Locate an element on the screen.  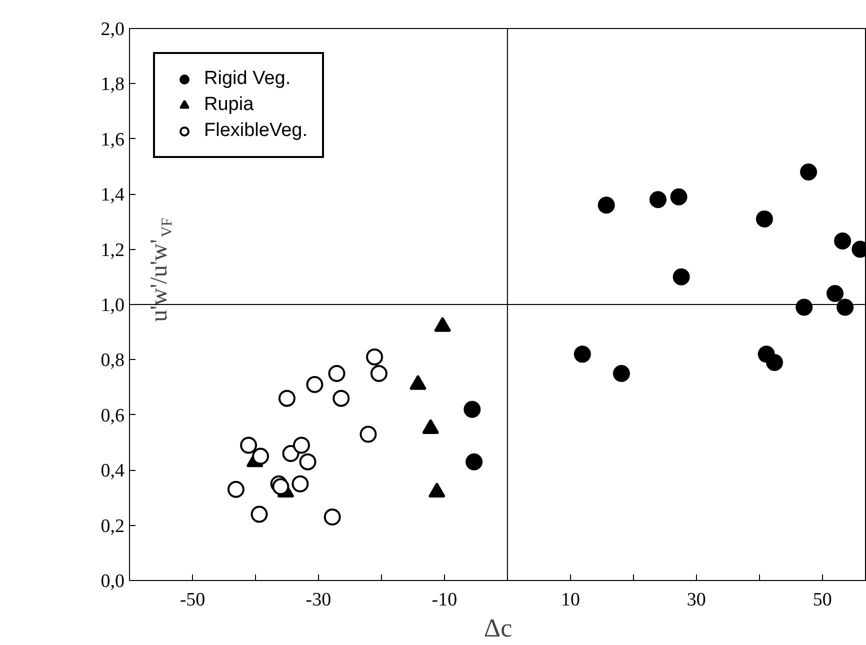
y-tick-label: 0,2 is located at coordinates (112, 526).